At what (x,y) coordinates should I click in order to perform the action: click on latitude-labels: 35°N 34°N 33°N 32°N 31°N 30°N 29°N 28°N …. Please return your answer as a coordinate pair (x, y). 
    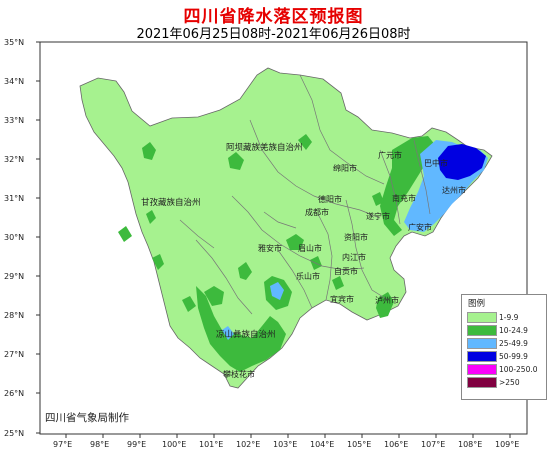
    Looking at the image, I should click on (14, 238).